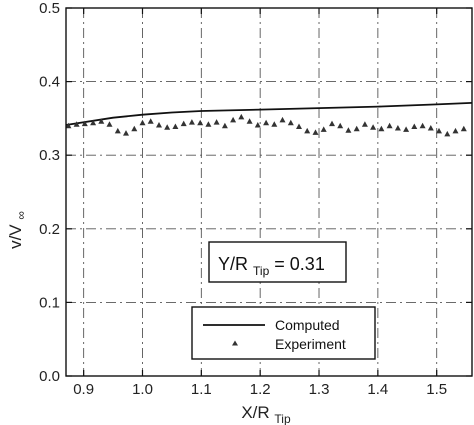  What do you see at coordinates (255, 412) in the screenshot?
I see `x-axis-label-main: X/R` at bounding box center [255, 412].